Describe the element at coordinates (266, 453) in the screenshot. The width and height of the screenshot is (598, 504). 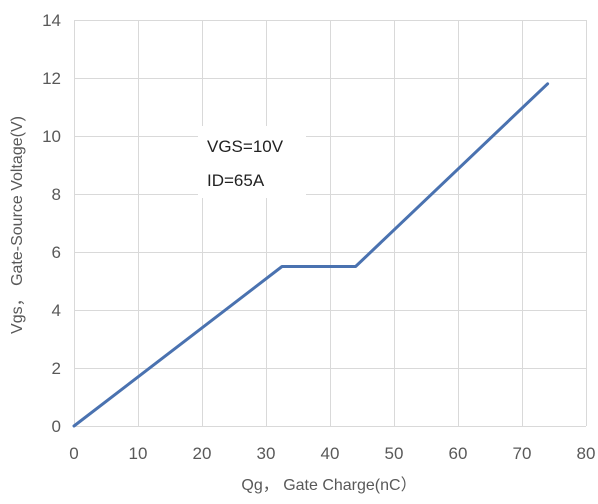
I see `x-tick-label: 30` at that location.